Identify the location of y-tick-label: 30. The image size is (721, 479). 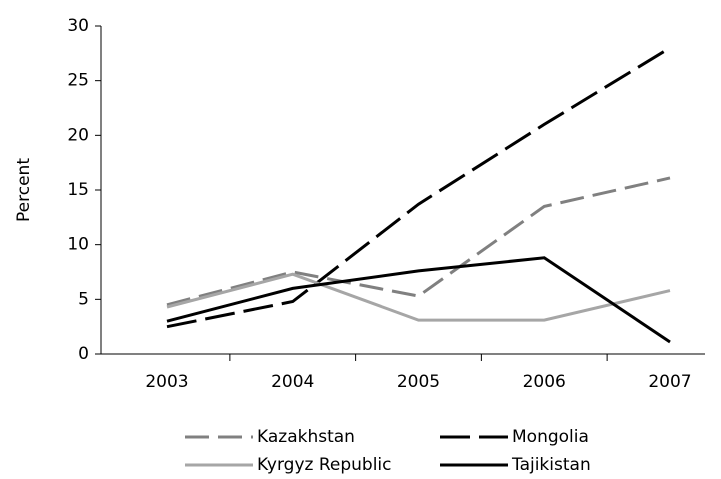
(78, 26).